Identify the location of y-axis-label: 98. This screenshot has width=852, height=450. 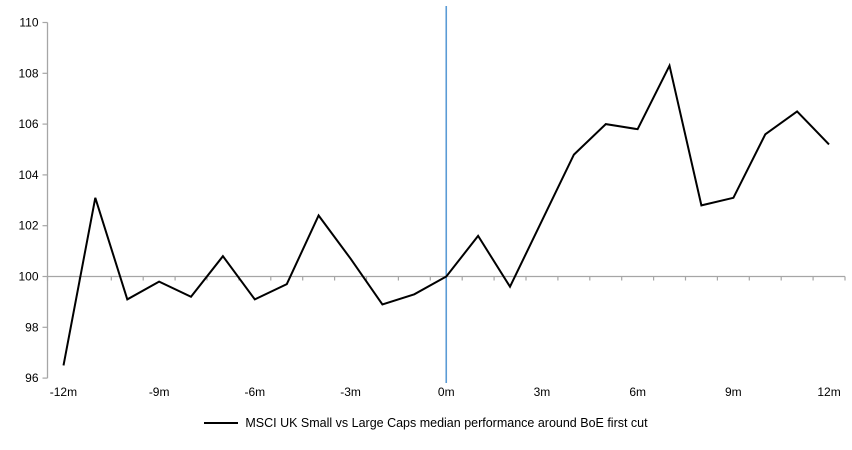
(32, 327).